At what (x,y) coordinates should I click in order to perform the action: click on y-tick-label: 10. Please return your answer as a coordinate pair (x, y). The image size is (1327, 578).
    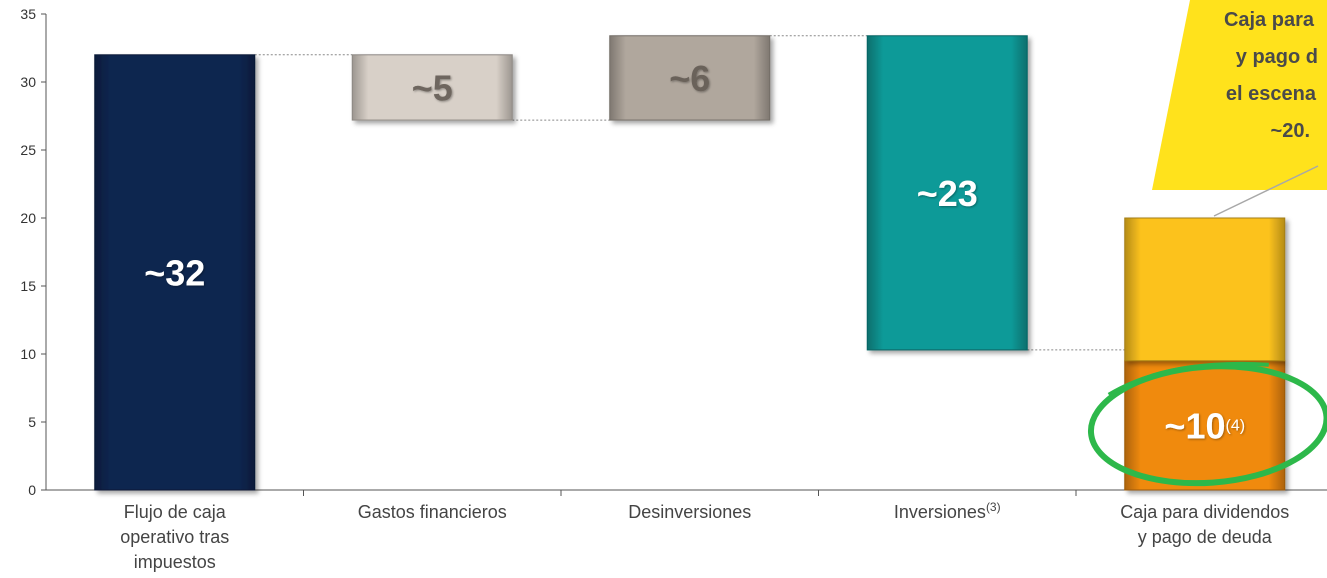
    Looking at the image, I should click on (28, 354).